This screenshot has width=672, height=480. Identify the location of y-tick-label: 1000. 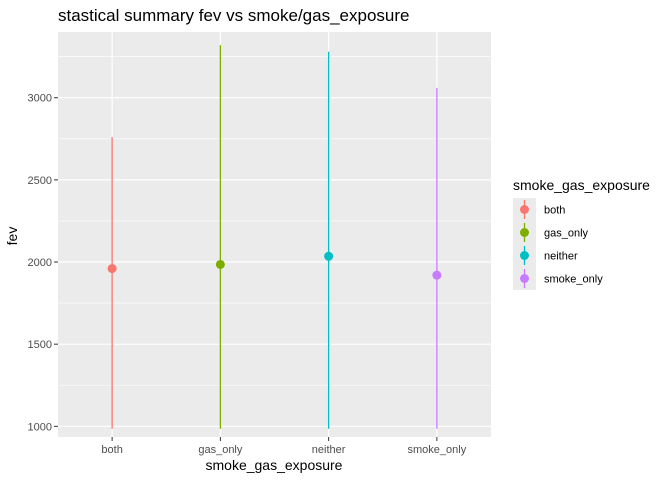
(40, 427).